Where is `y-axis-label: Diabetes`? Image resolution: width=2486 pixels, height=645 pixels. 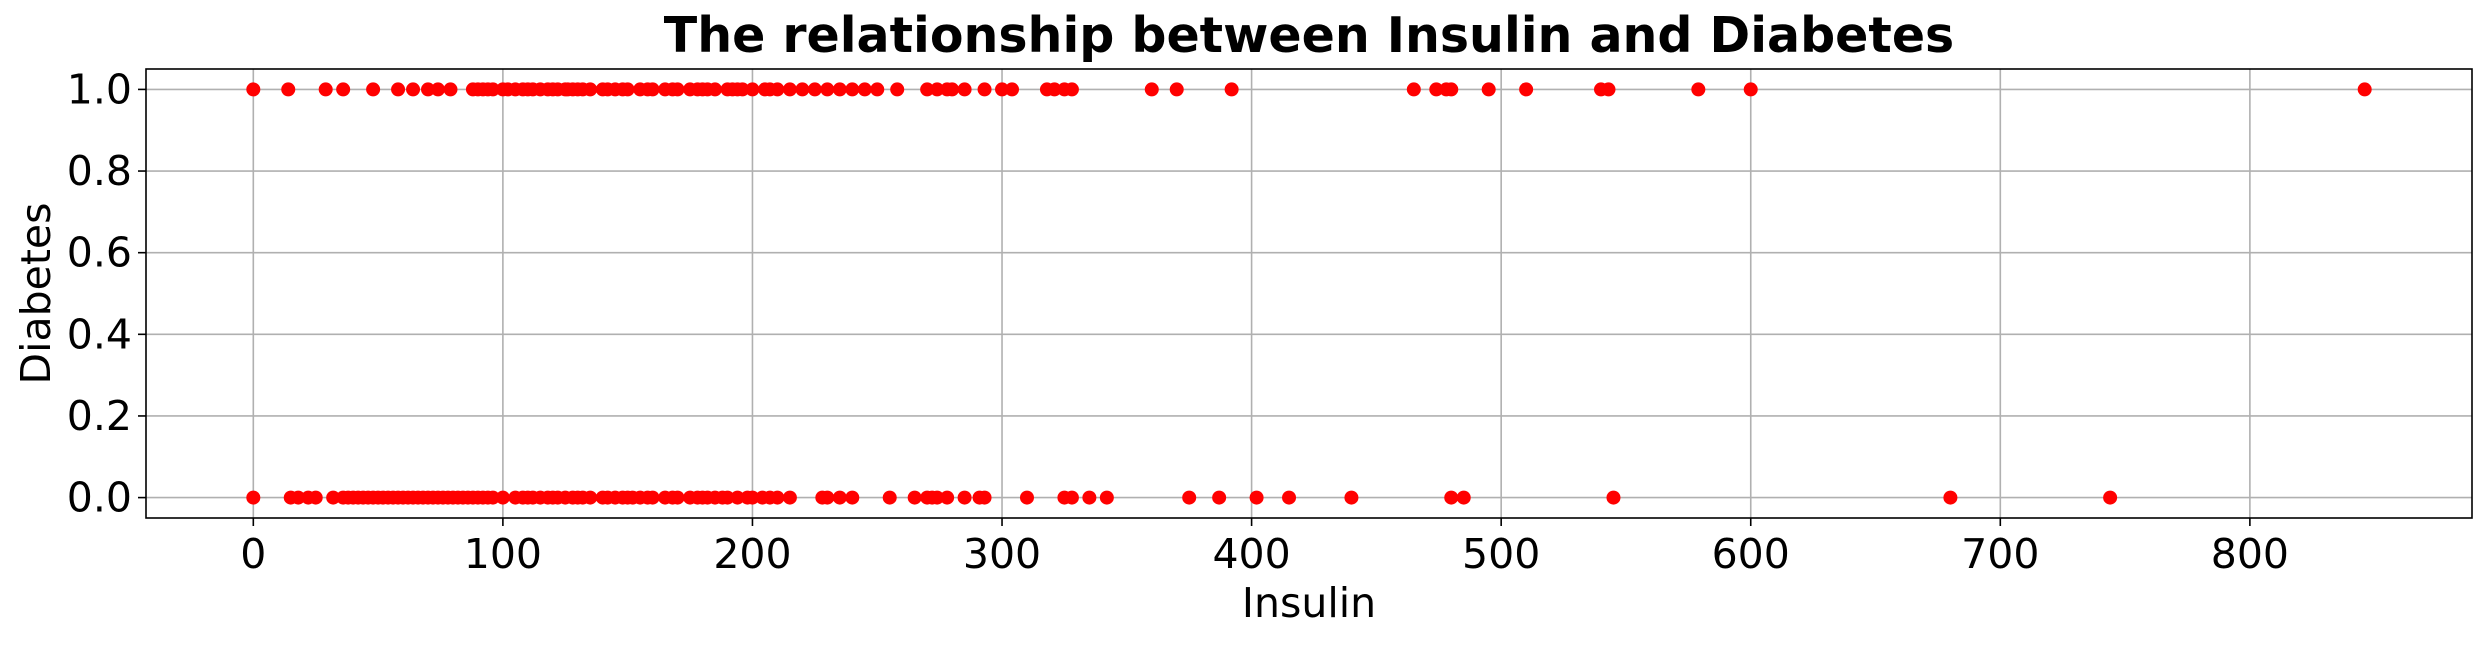
y-axis-label: Diabetes is located at coordinates (36, 294).